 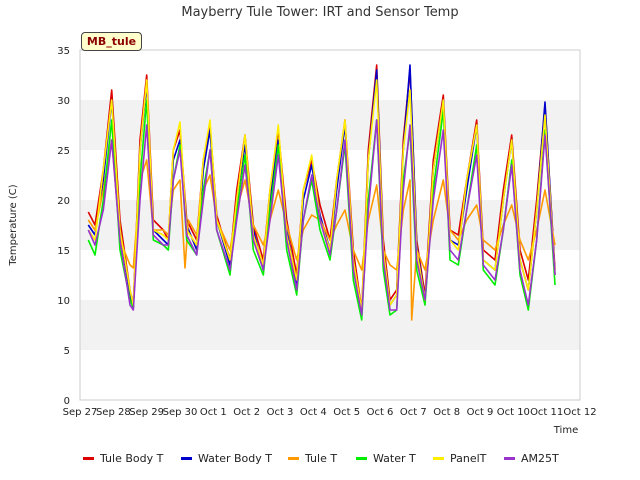 I want to click on x-tick-label: Sep 29, so click(x=146, y=412).